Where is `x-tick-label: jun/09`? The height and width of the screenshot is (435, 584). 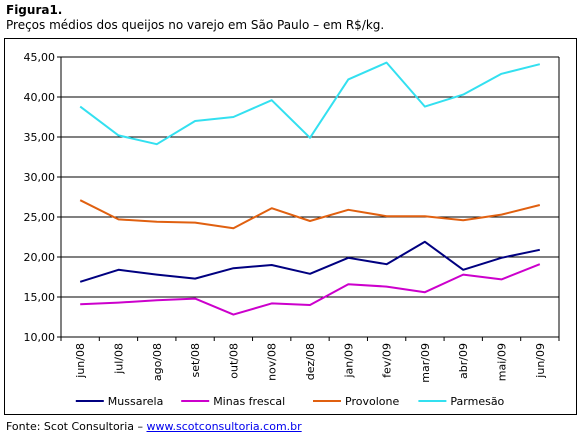 x-tick-label: jun/09 is located at coordinates (540, 361).